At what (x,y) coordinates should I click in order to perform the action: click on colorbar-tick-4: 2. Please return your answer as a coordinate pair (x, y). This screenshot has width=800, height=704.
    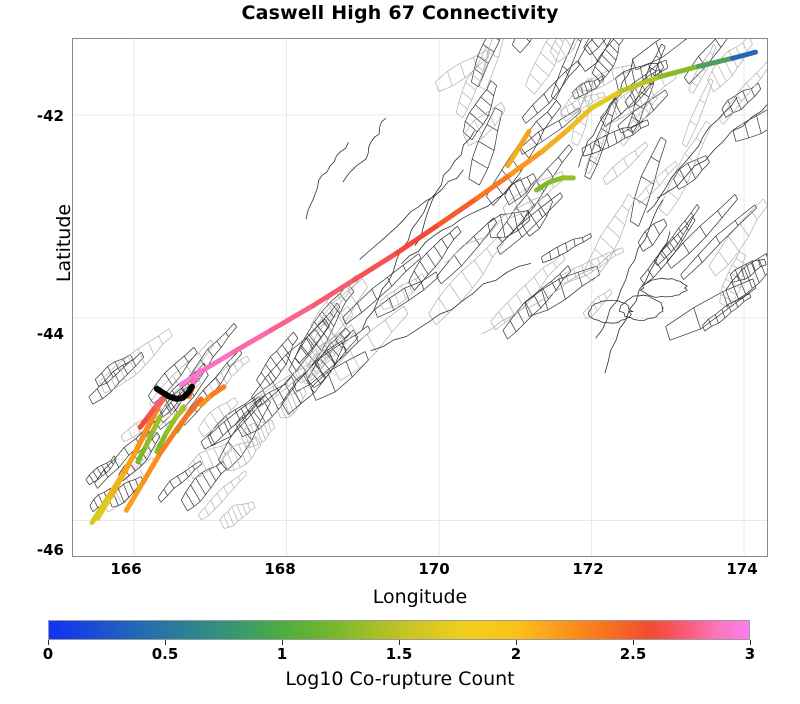
    Looking at the image, I should click on (516, 654).